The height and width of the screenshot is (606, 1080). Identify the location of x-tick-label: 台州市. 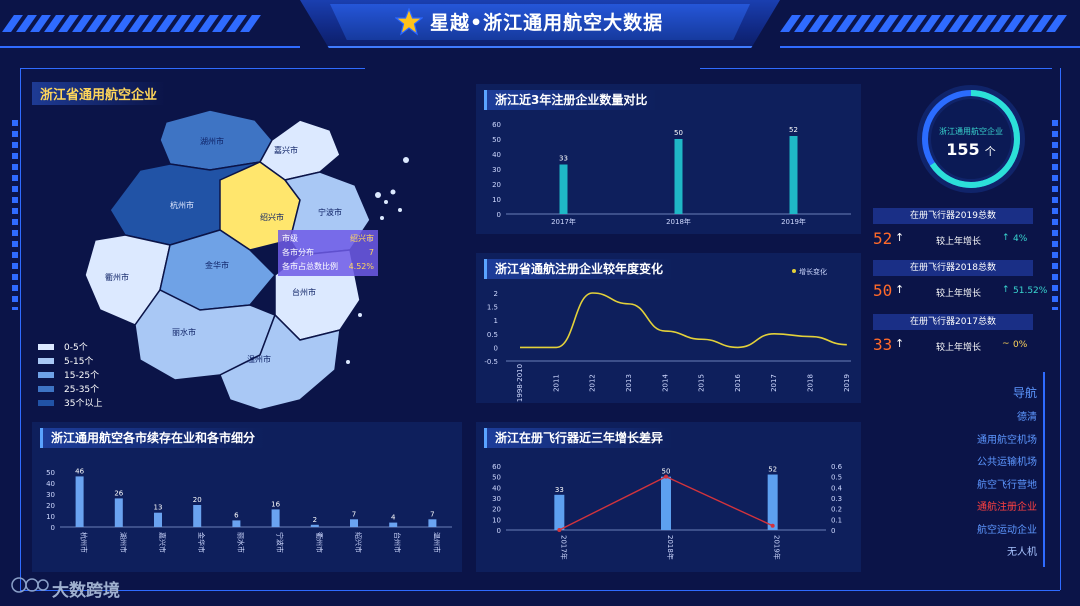
(397, 542).